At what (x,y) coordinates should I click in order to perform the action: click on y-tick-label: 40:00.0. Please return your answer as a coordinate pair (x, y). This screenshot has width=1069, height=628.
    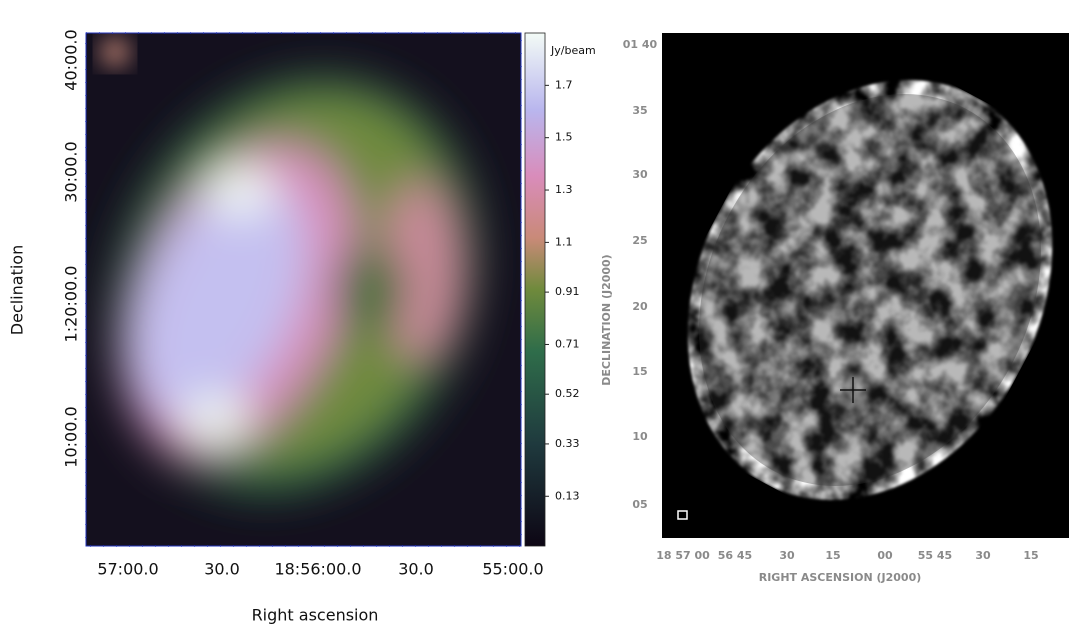
    Looking at the image, I should click on (71, 59).